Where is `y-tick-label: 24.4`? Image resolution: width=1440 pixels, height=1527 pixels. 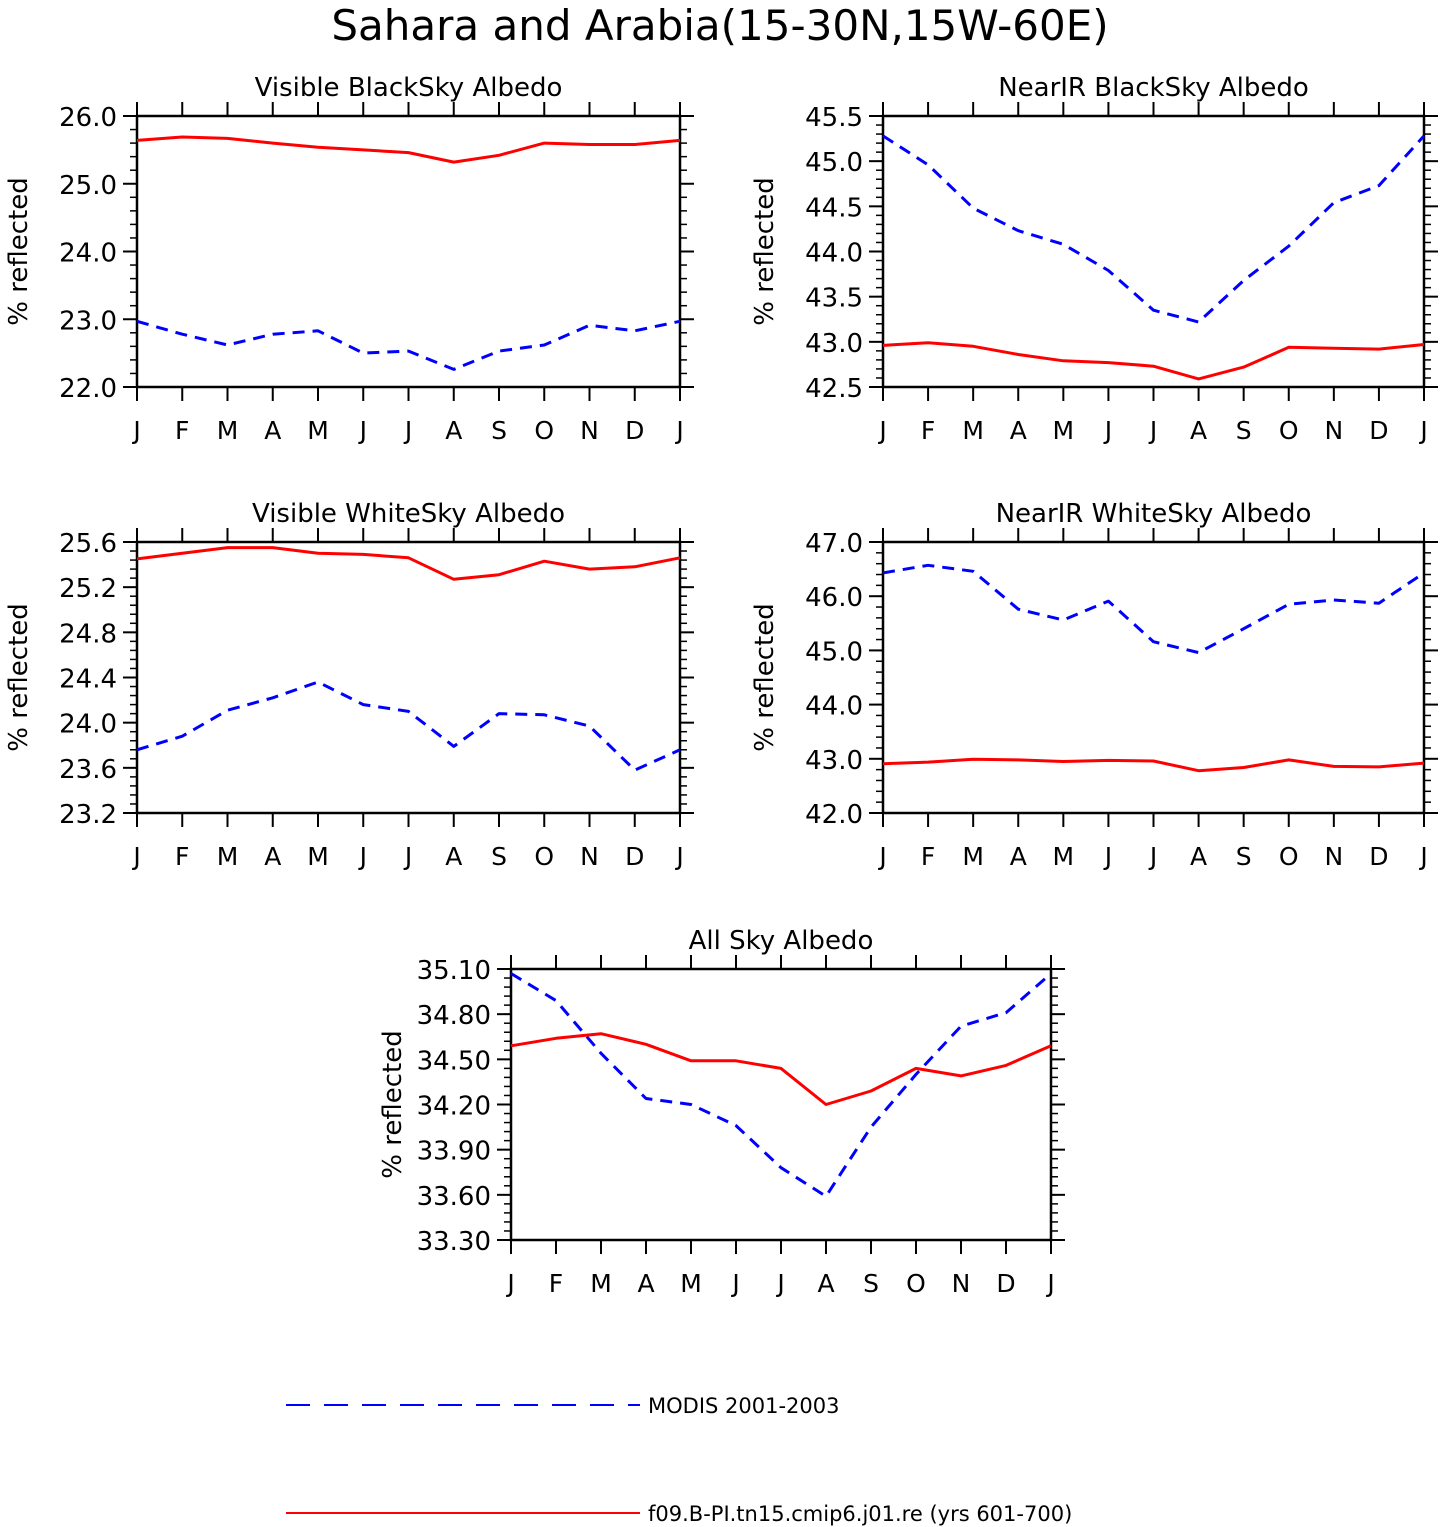 y-tick-label: 24.4 is located at coordinates (88, 680).